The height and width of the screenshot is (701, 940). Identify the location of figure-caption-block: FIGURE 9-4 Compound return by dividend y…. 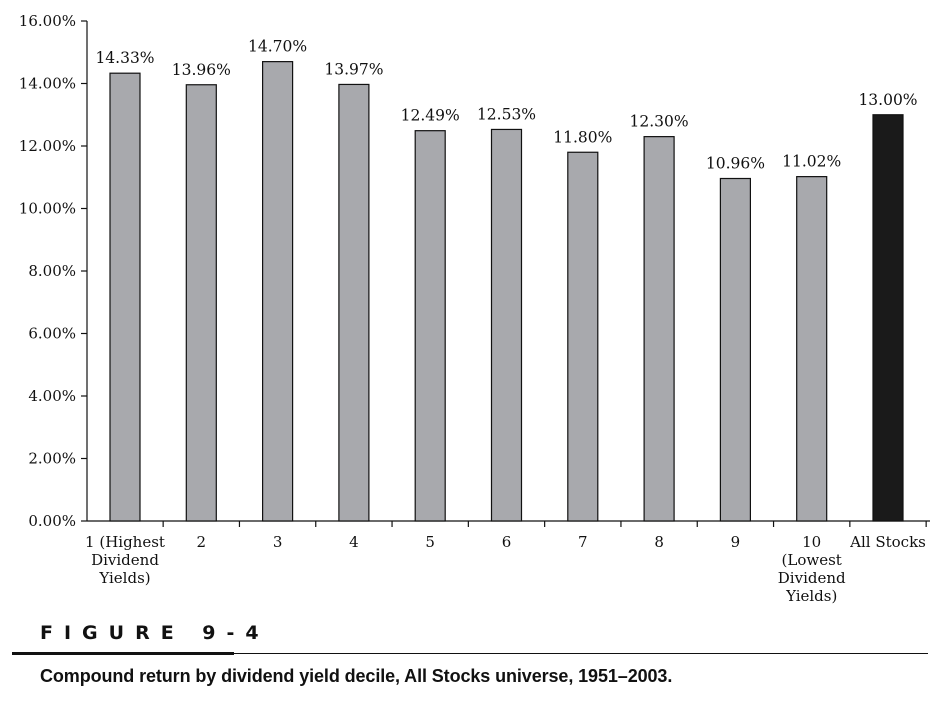
(470, 660).